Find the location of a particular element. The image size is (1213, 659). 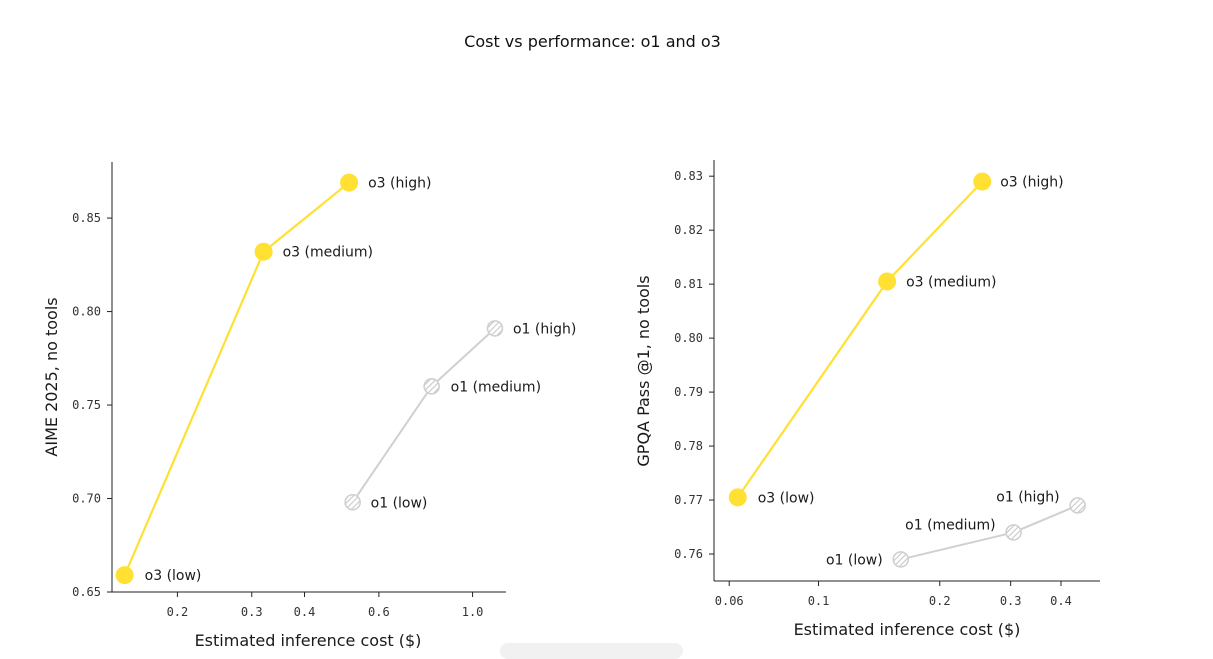

y-tick-label: 0.85 is located at coordinates (86, 218).